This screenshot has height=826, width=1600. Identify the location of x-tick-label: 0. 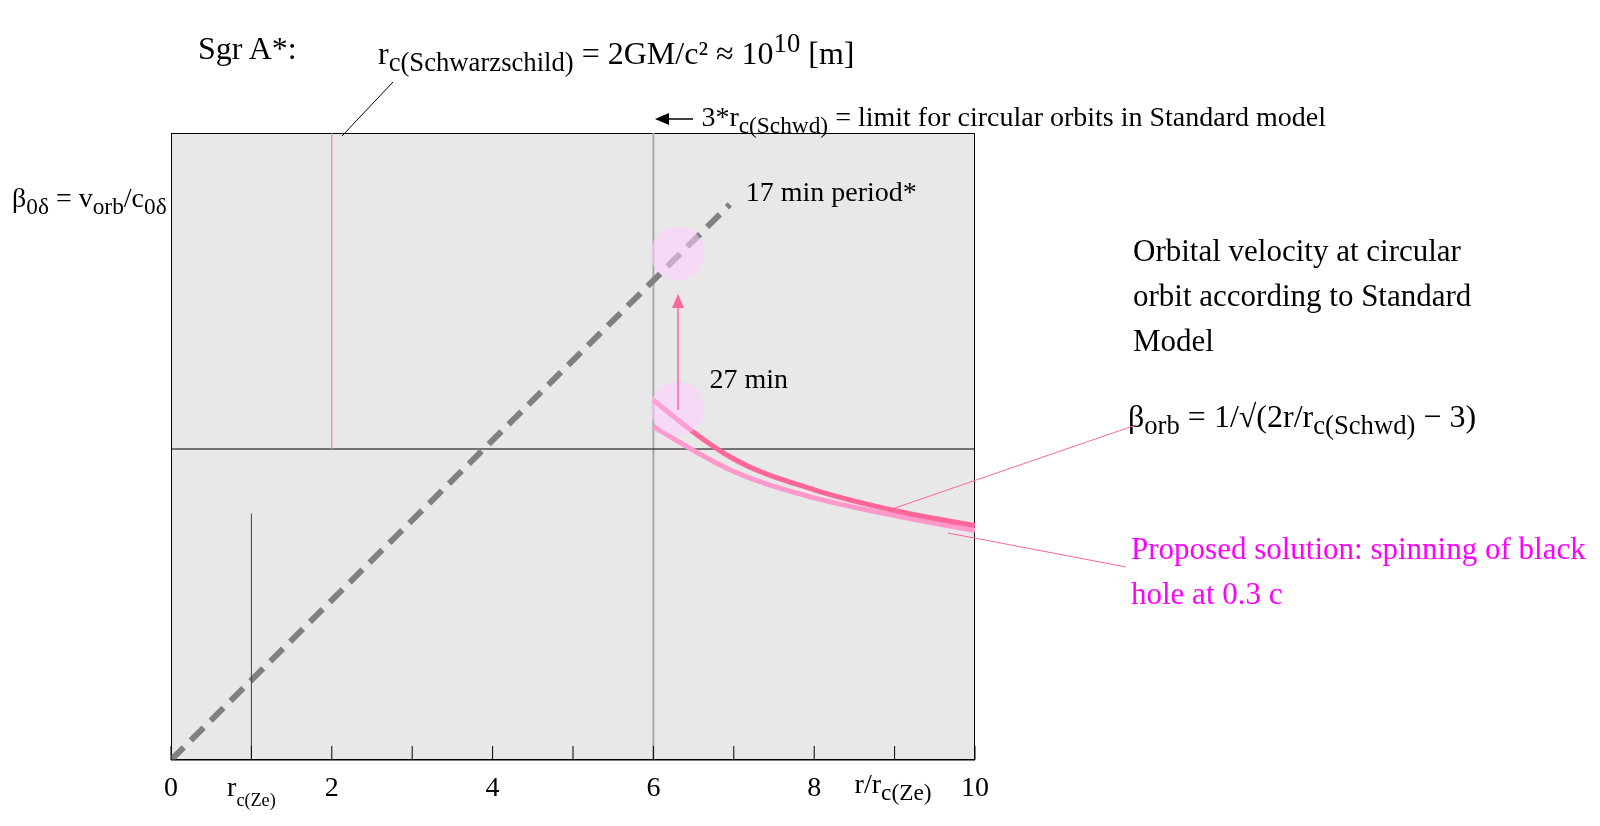
(171, 786).